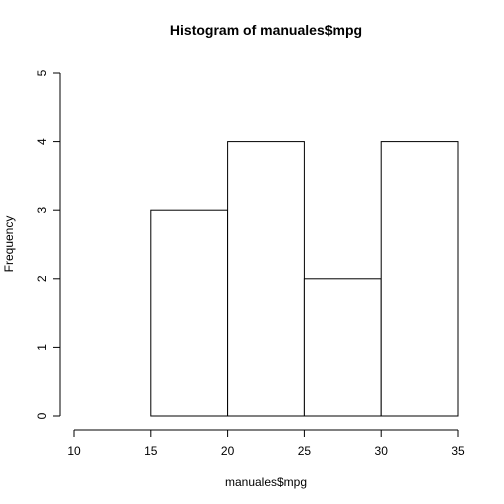 Image resolution: width=504 pixels, height=504 pixels. Describe the element at coordinates (382, 451) in the screenshot. I see `x-tick-label-4: 30` at that location.